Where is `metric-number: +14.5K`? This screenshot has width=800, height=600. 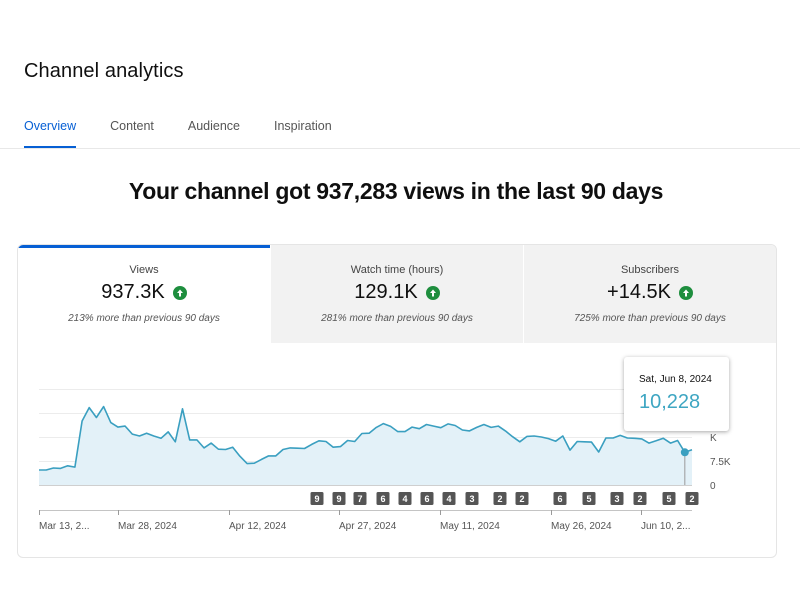 metric-number: +14.5K is located at coordinates (639, 292).